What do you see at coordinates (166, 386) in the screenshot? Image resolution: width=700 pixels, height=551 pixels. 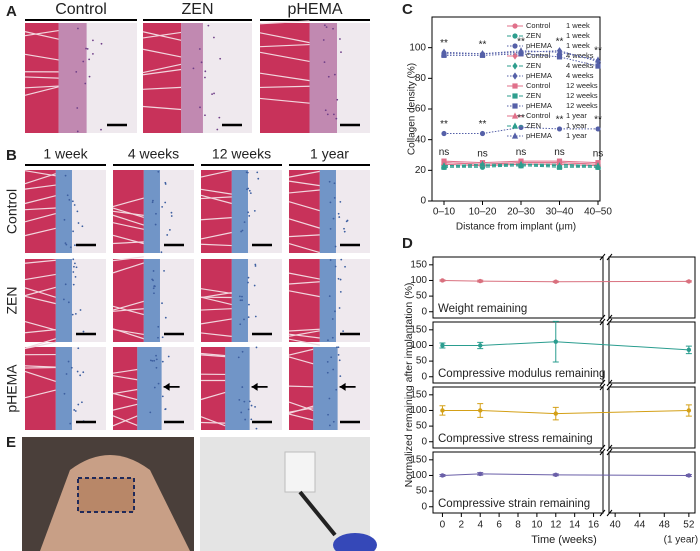 I see `arrow-head` at bounding box center [166, 386].